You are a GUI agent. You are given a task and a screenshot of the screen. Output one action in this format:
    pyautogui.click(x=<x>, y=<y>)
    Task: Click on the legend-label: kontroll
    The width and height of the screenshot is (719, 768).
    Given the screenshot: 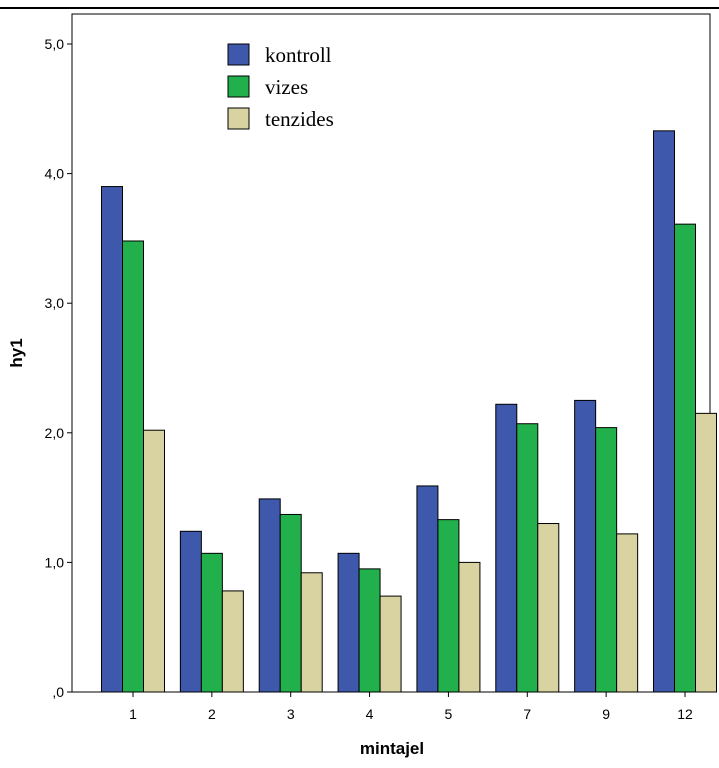 What is the action you would take?
    pyautogui.click(x=298, y=55)
    